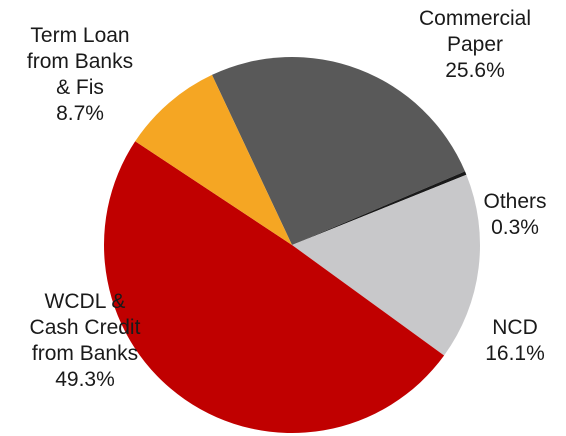  What do you see at coordinates (80, 87) in the screenshot?
I see `label-term-loan-line-3: & Fis` at bounding box center [80, 87].